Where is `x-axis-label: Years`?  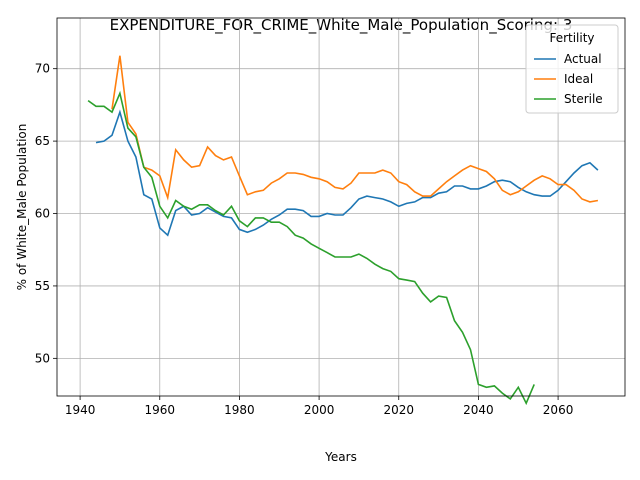 x-axis-label: Years is located at coordinates (340, 457).